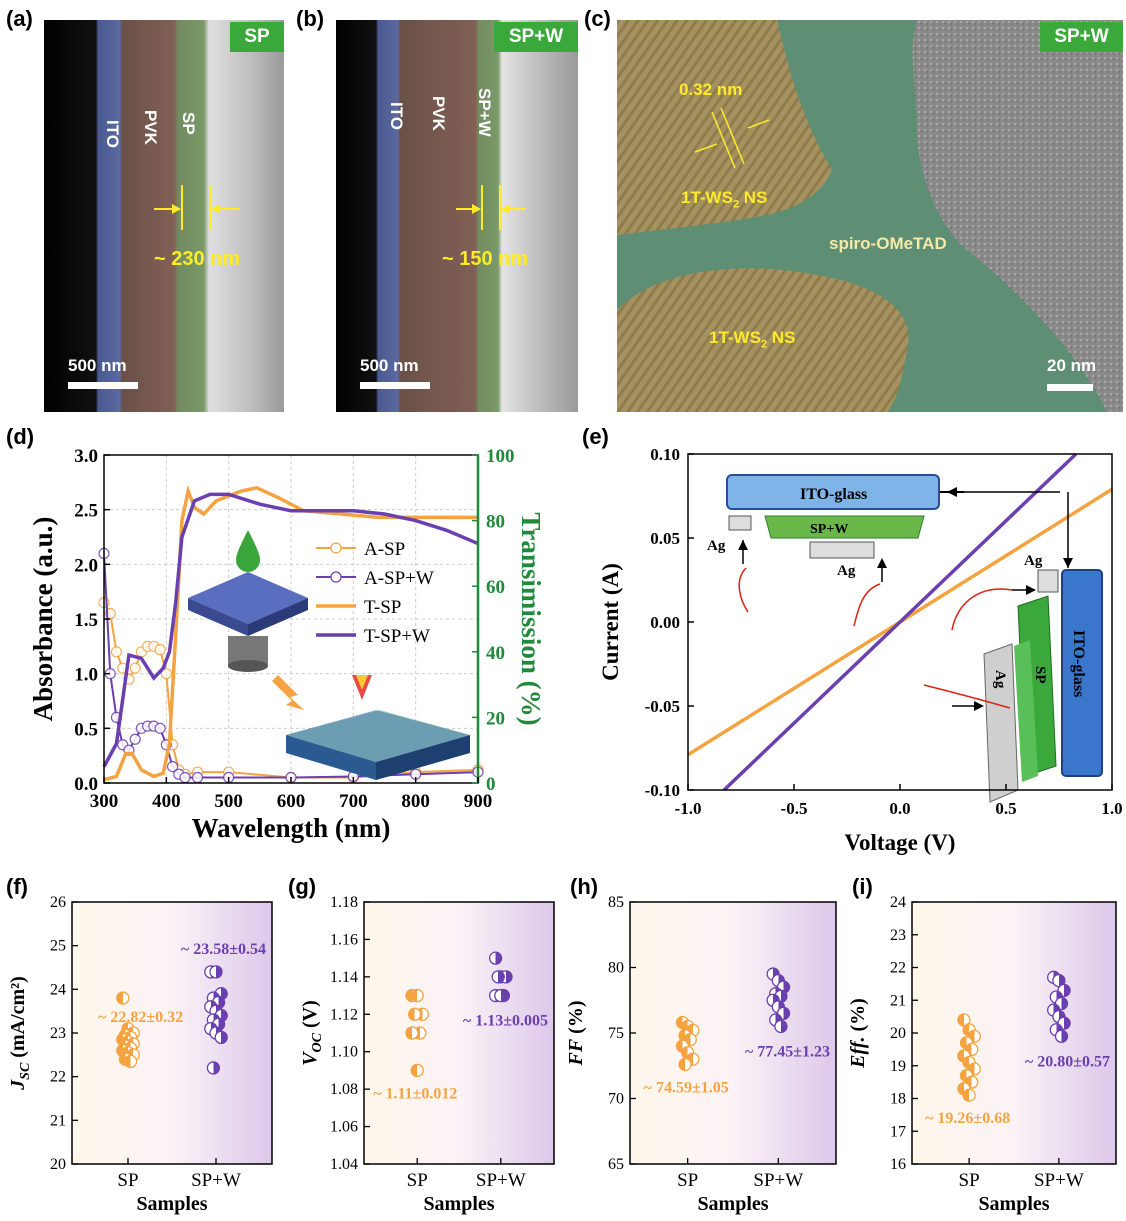 The height and width of the screenshot is (1221, 1126). What do you see at coordinates (1072, 365) in the screenshot?
I see `scale-label-c: 20 nm` at bounding box center [1072, 365].